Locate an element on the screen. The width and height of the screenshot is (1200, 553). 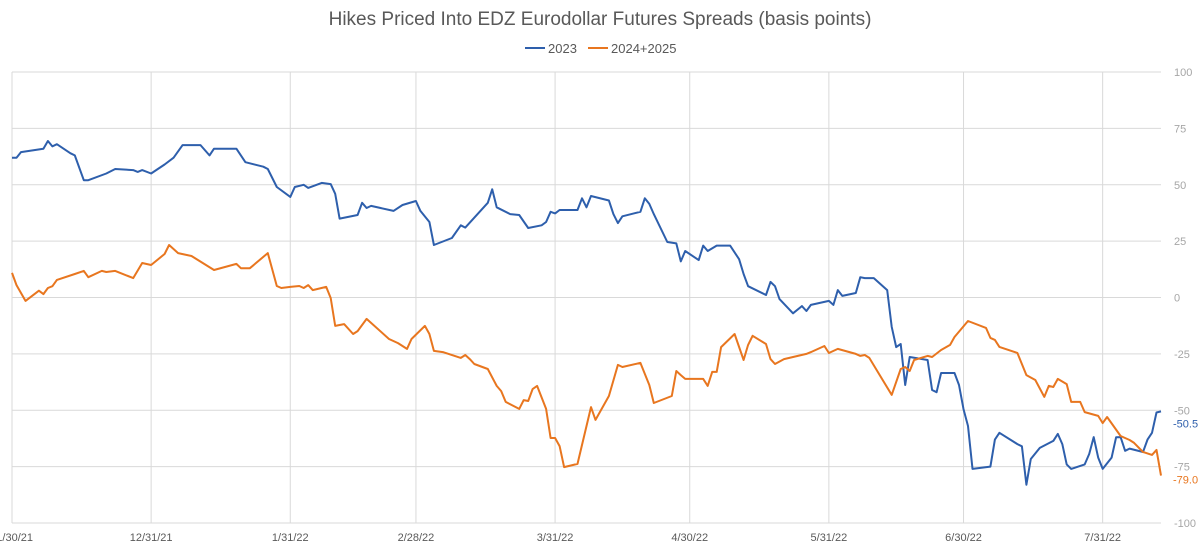
y-axis-ticks: 100 75 50 25 0 -25 -50 -75 -100 is located at coordinates (1185, 298).